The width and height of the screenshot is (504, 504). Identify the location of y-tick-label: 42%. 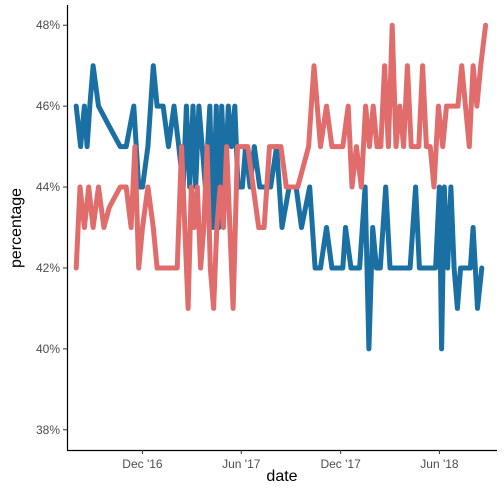
(48, 268).